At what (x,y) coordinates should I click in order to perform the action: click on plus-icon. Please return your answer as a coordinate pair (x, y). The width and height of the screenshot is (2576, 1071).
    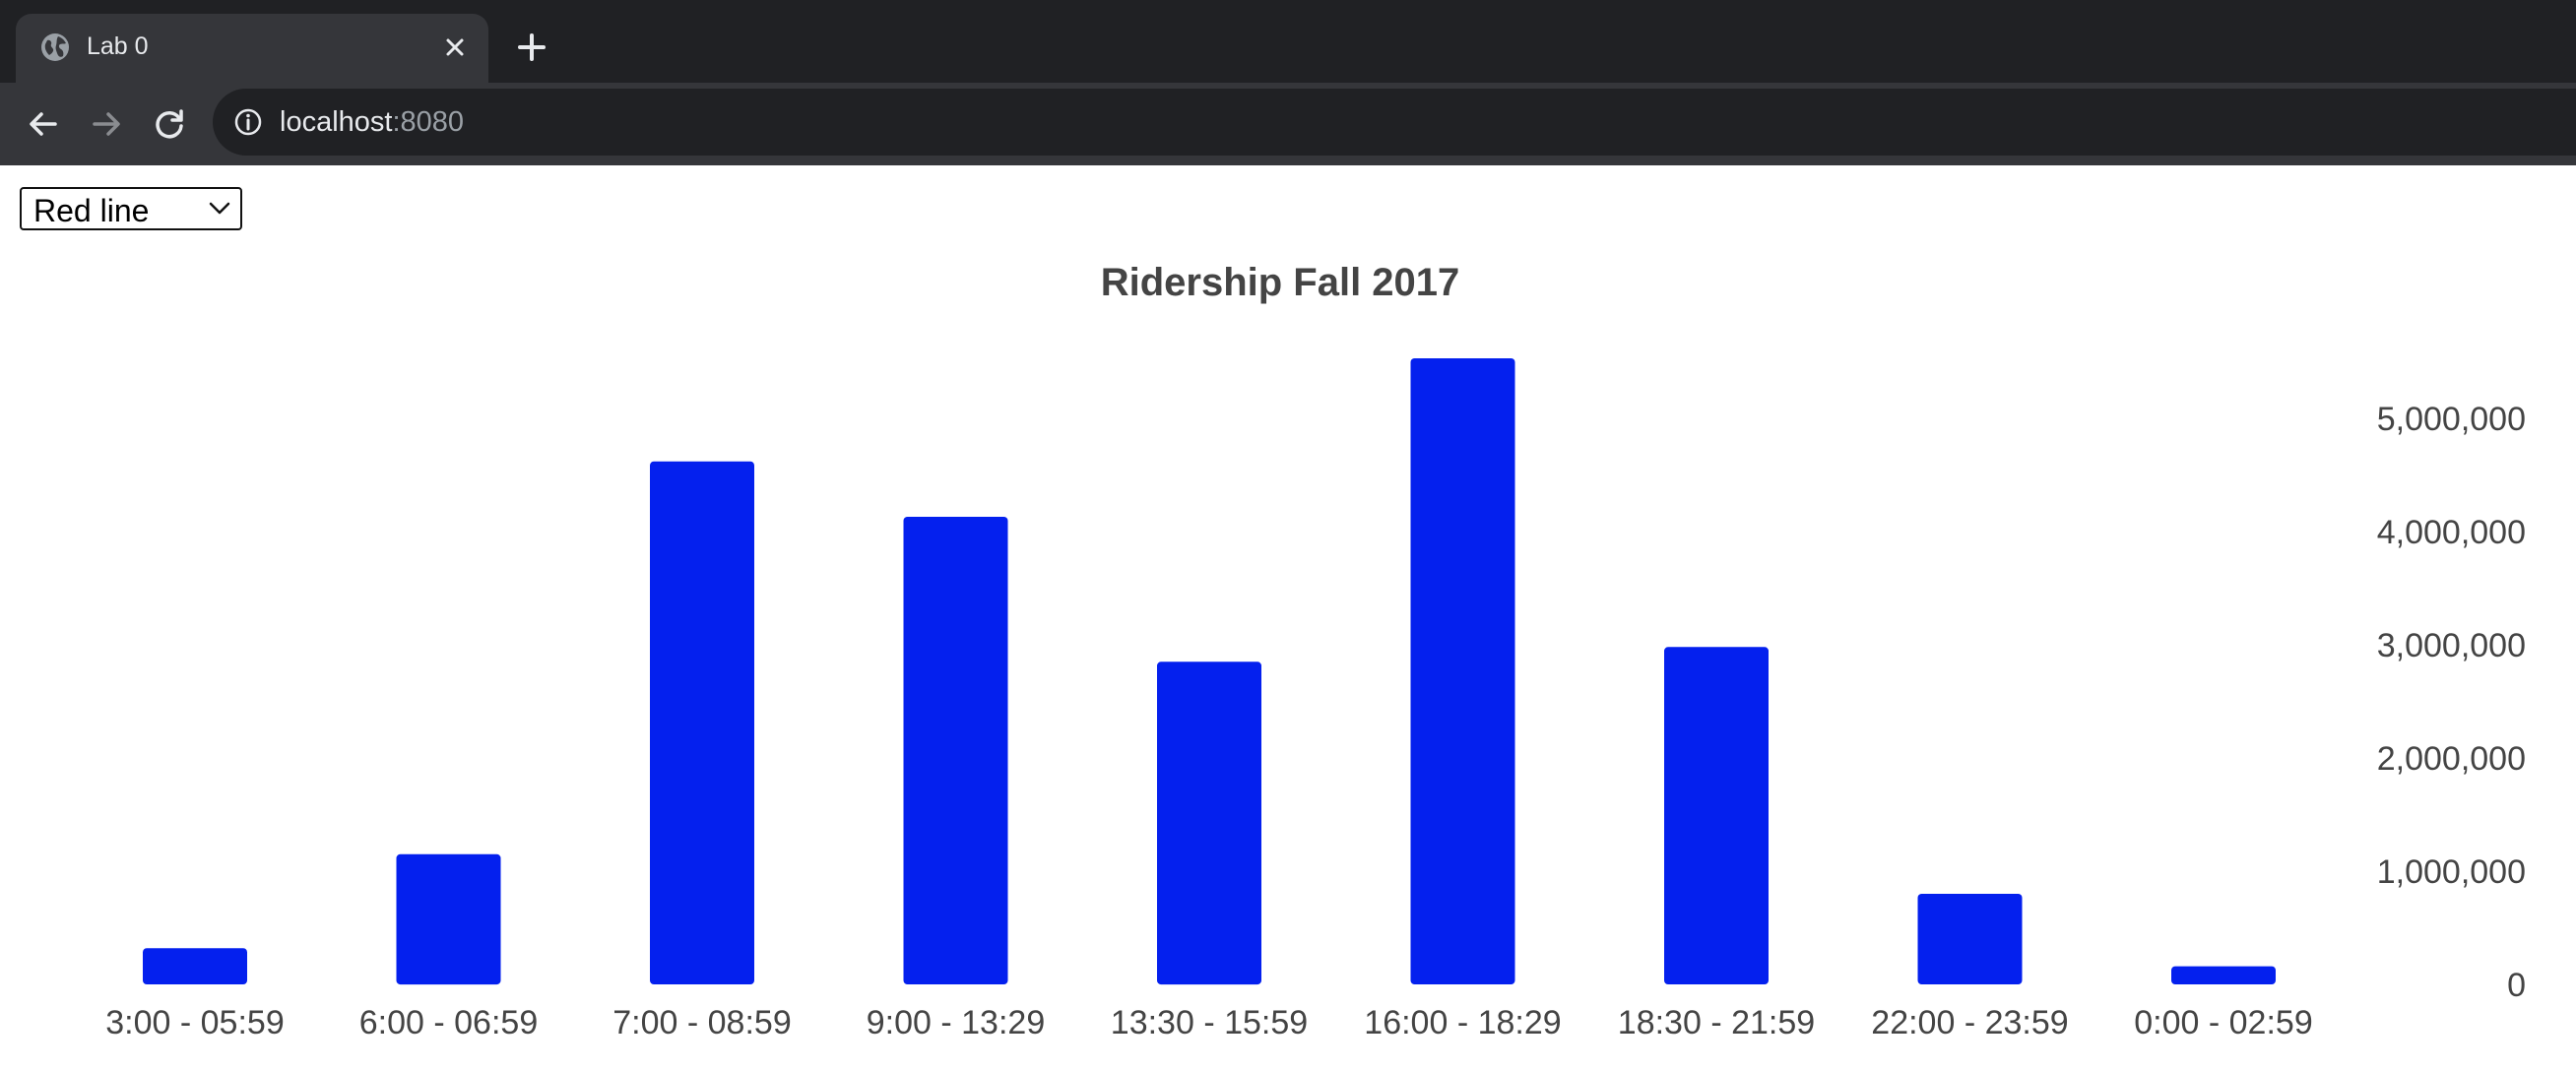
    Looking at the image, I should click on (531, 47).